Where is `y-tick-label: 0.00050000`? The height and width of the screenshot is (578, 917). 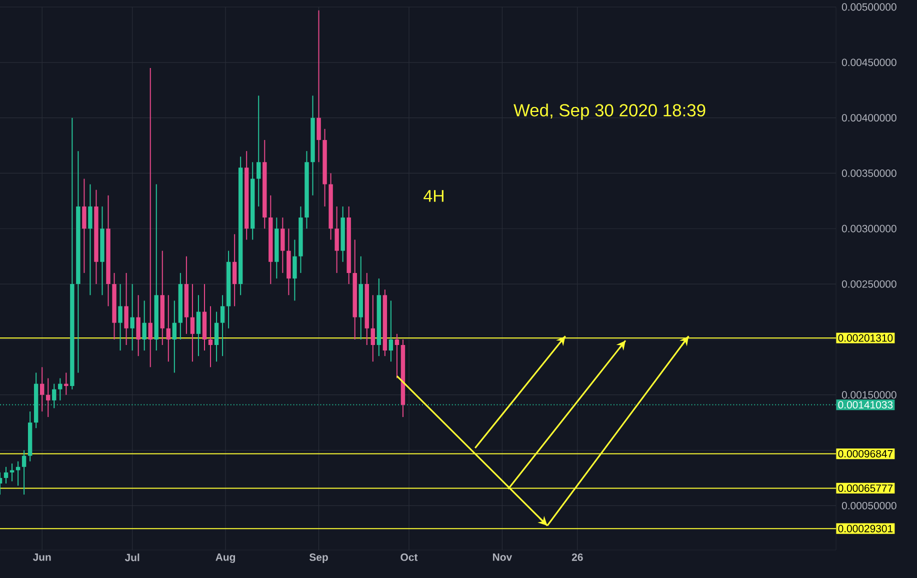
y-tick-label: 0.00050000 is located at coordinates (869, 506).